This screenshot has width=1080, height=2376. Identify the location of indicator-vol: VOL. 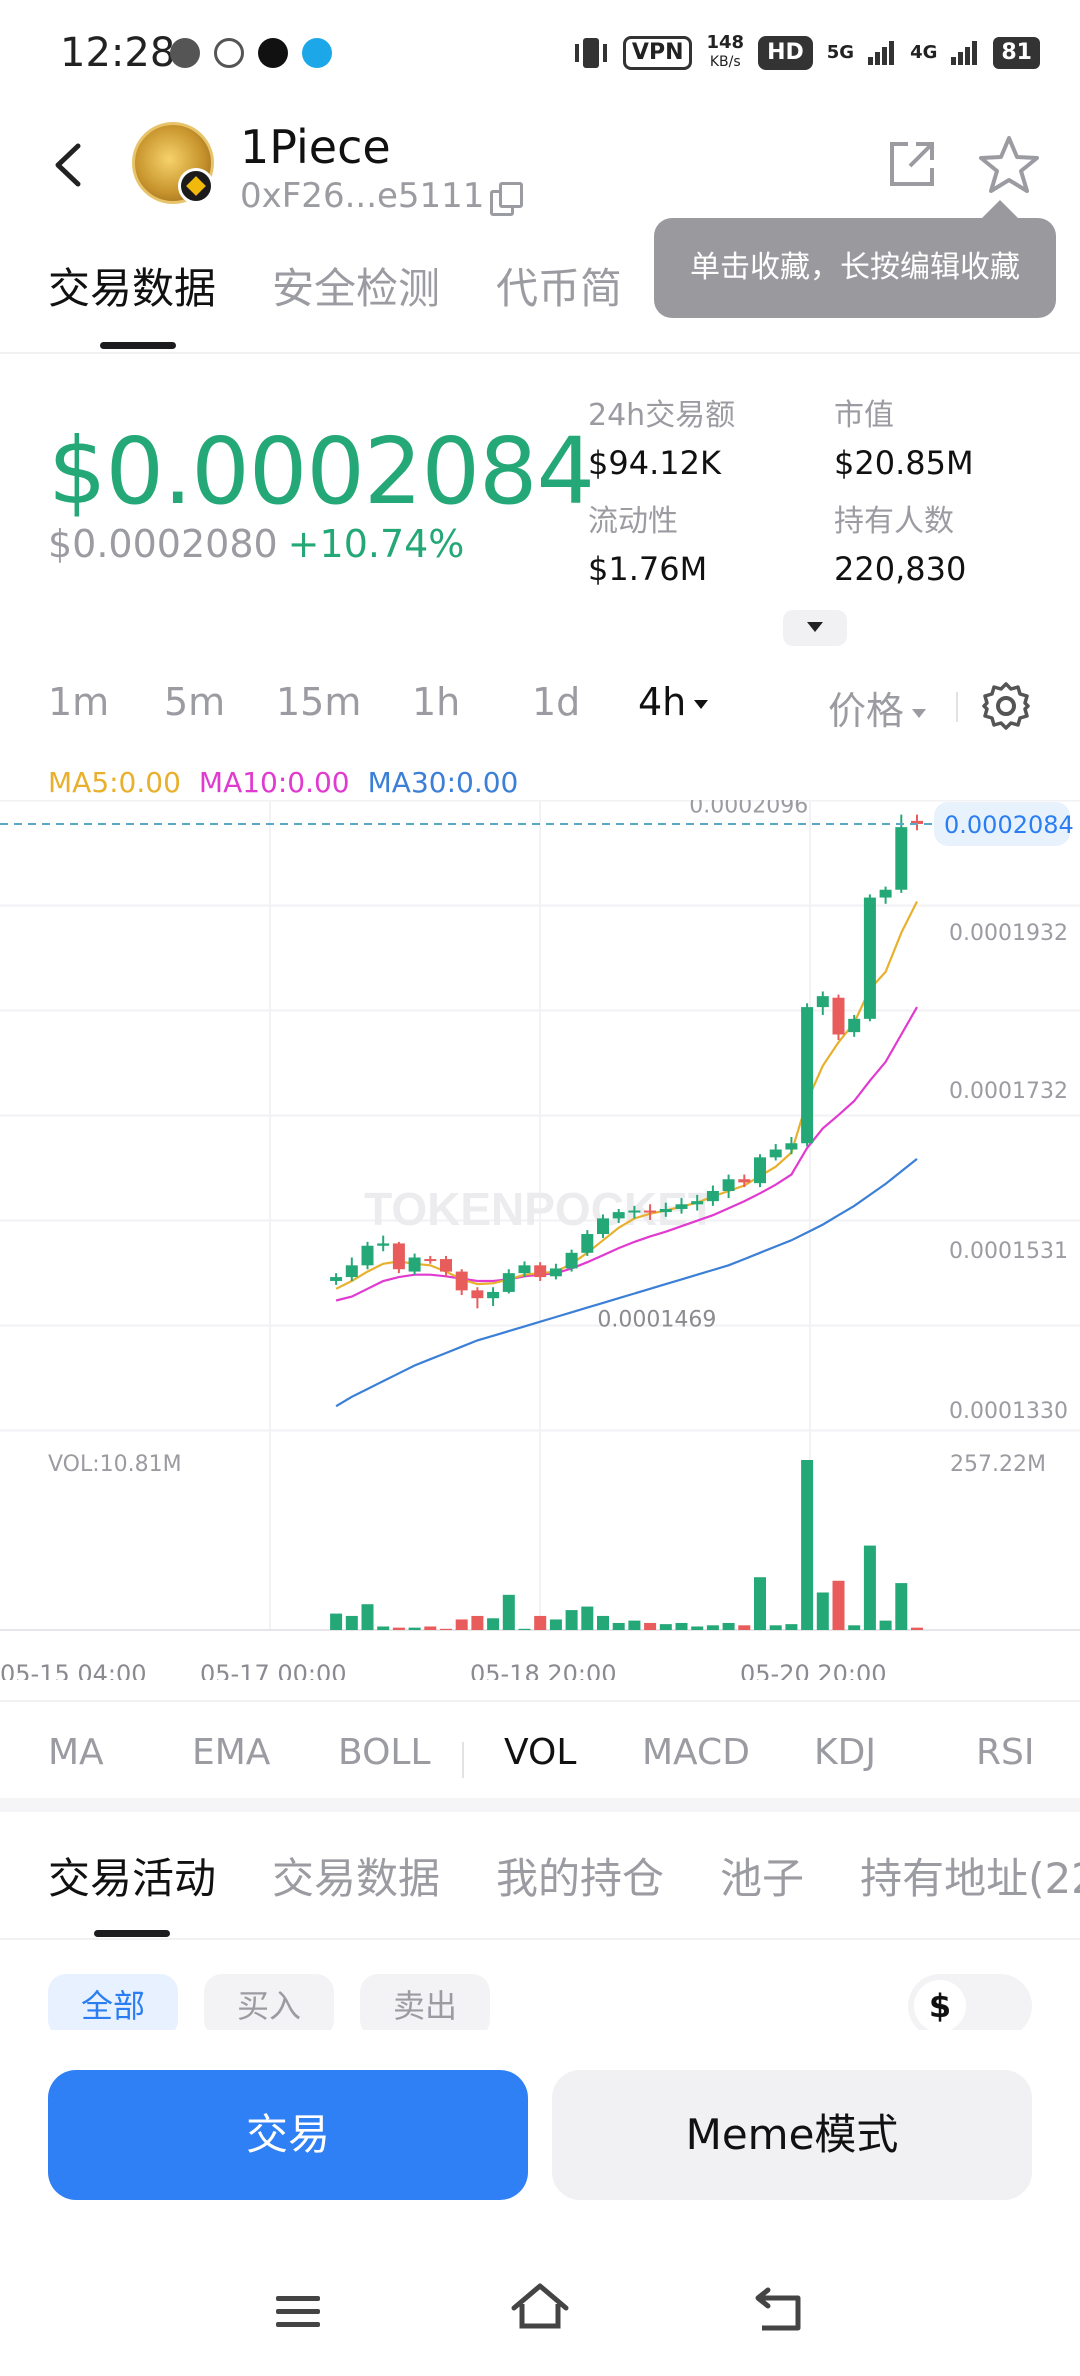
(540, 1752).